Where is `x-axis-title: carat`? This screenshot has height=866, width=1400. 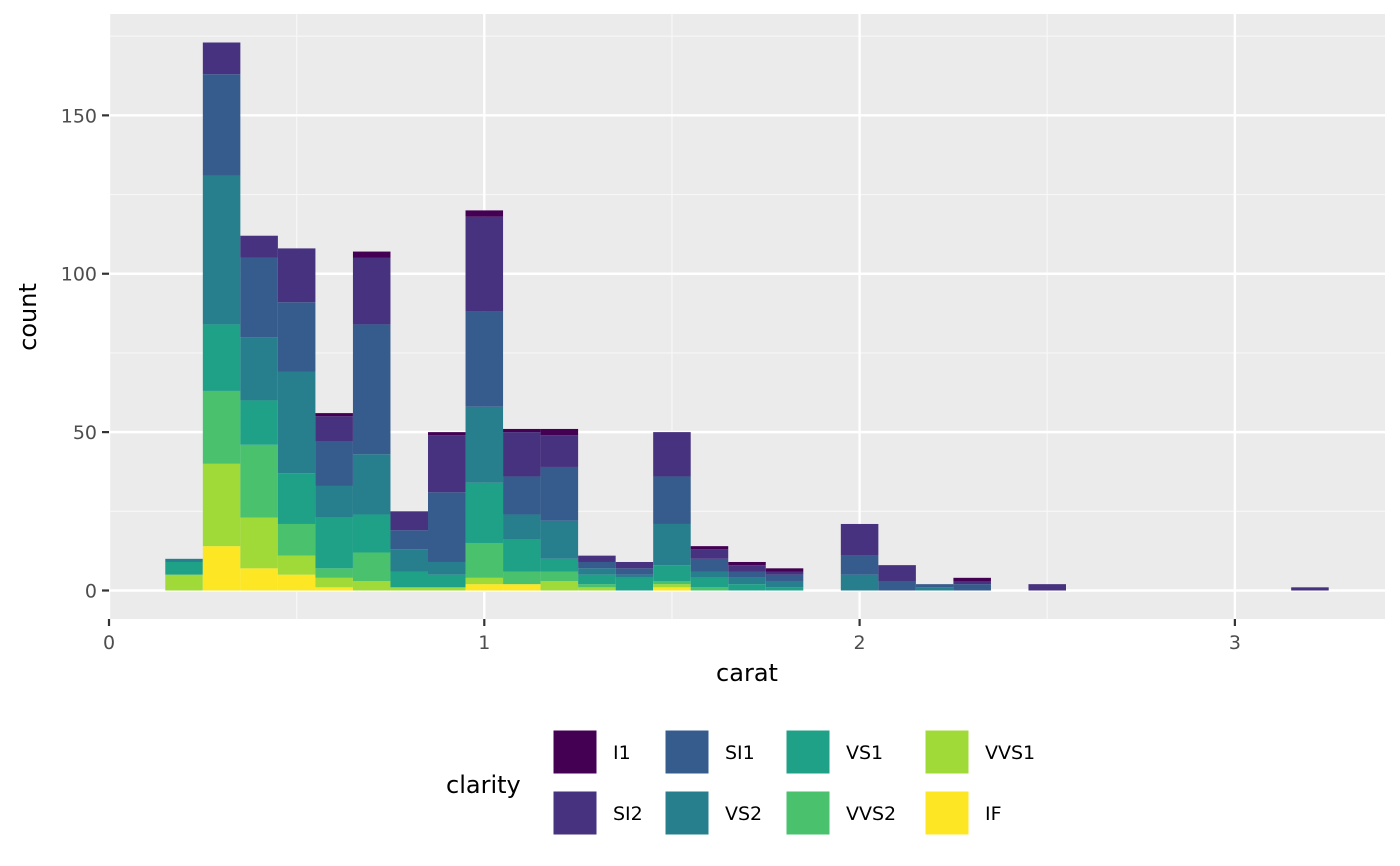
x-axis-title: carat is located at coordinates (747, 673).